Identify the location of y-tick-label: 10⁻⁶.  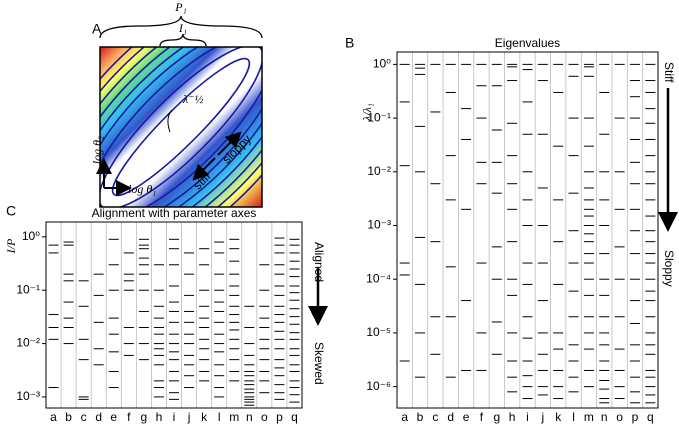
(378, 386).